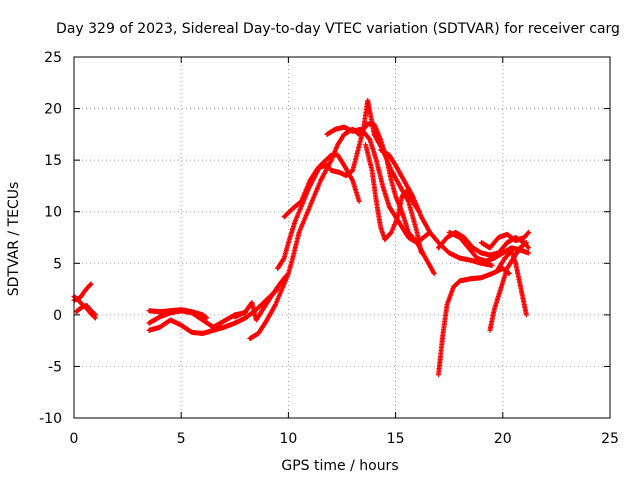 This screenshot has width=640, height=480. What do you see at coordinates (14, 239) in the screenshot?
I see `y-axis-label: SDTVAR / TECUs` at bounding box center [14, 239].